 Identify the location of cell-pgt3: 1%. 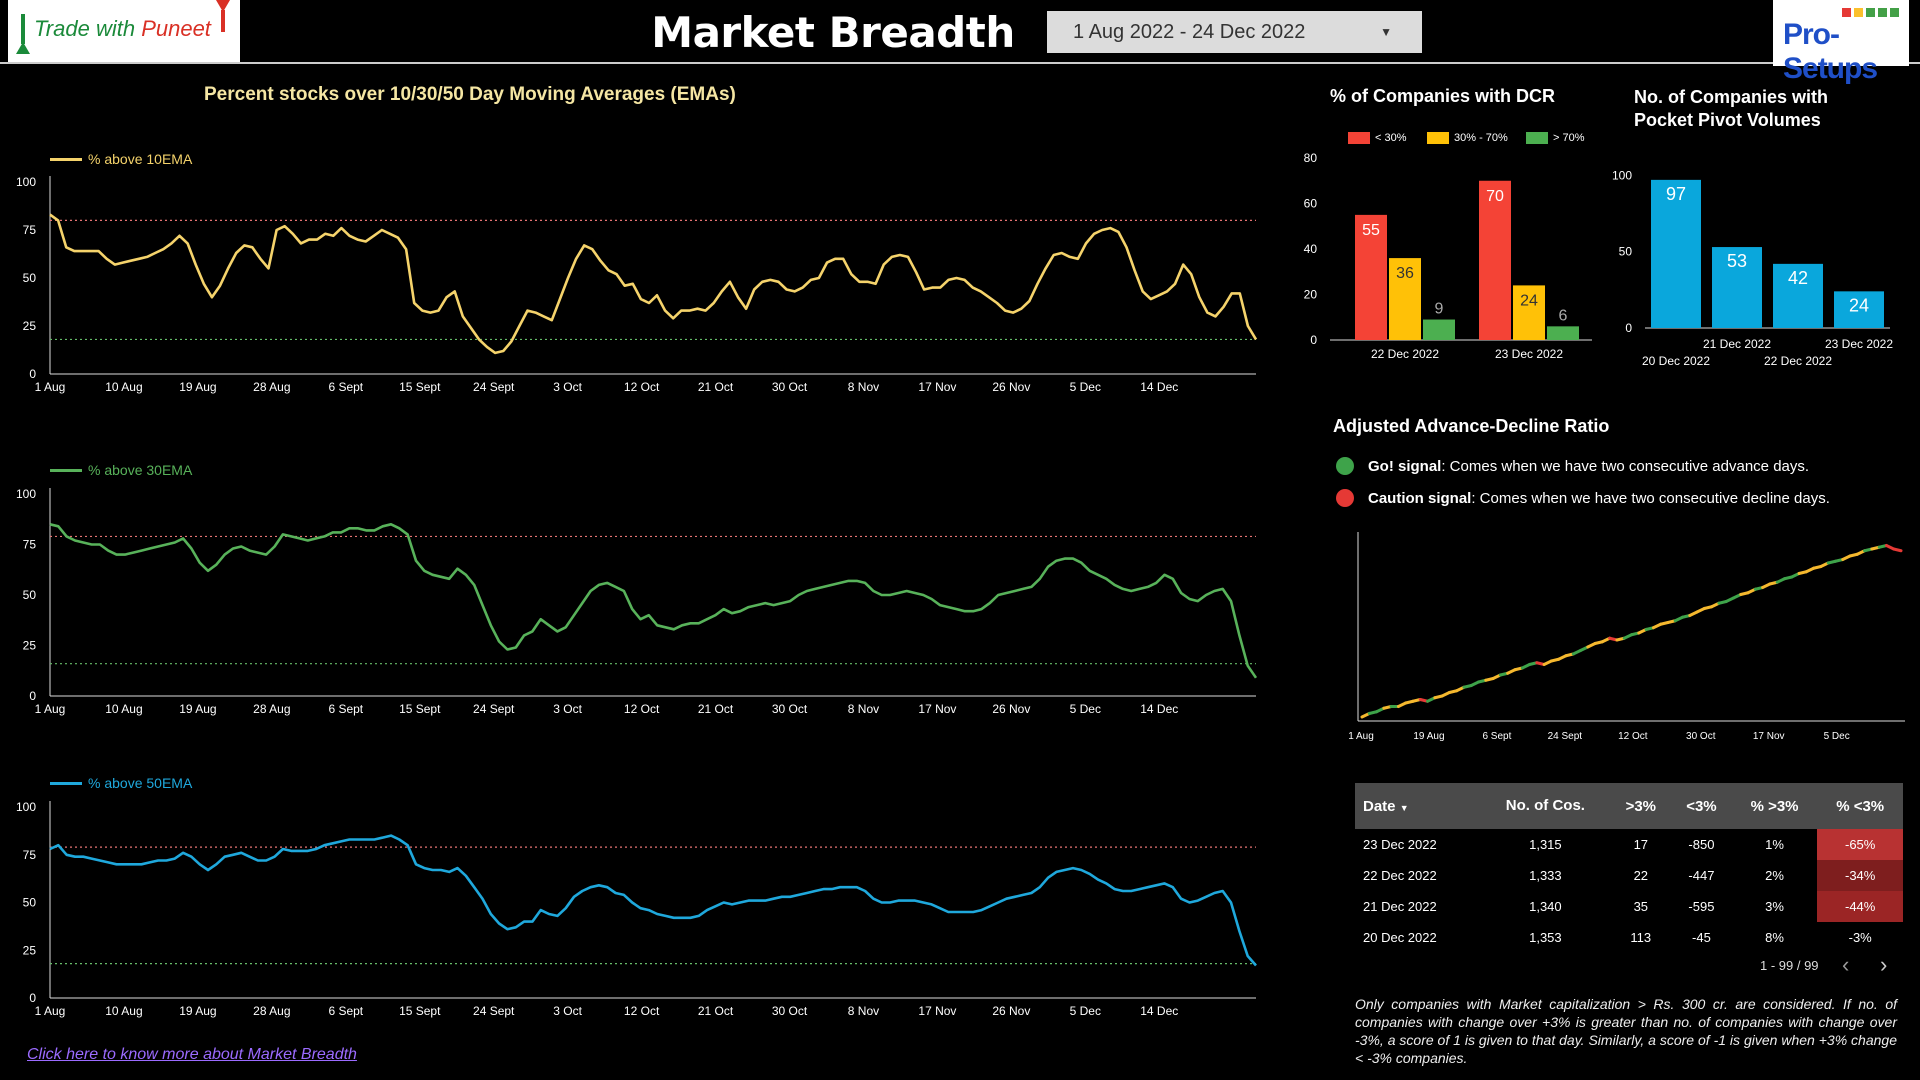
(1774, 844).